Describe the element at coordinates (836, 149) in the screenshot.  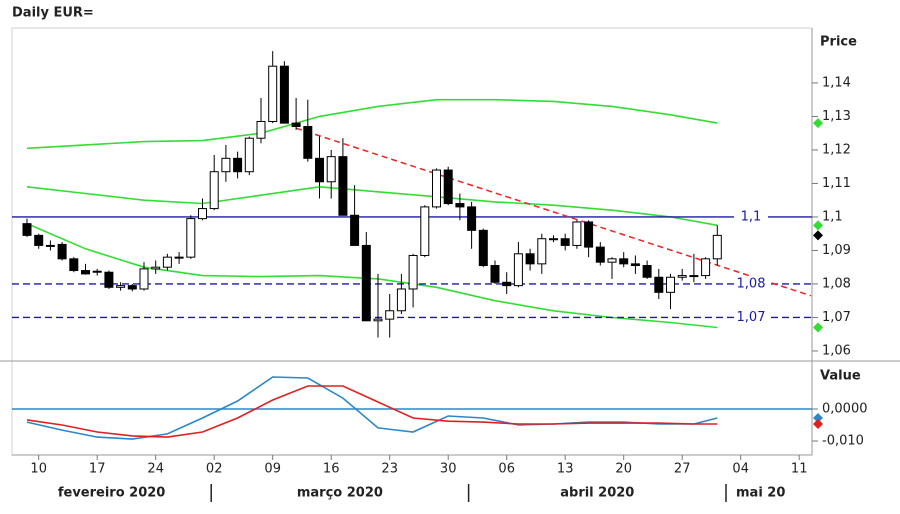
I see `y-tick-label: 1,12` at that location.